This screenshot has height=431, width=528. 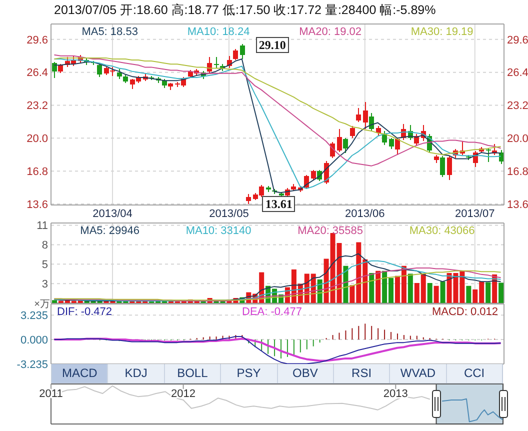 I want to click on y-tick-label: 8, so click(x=45, y=246).